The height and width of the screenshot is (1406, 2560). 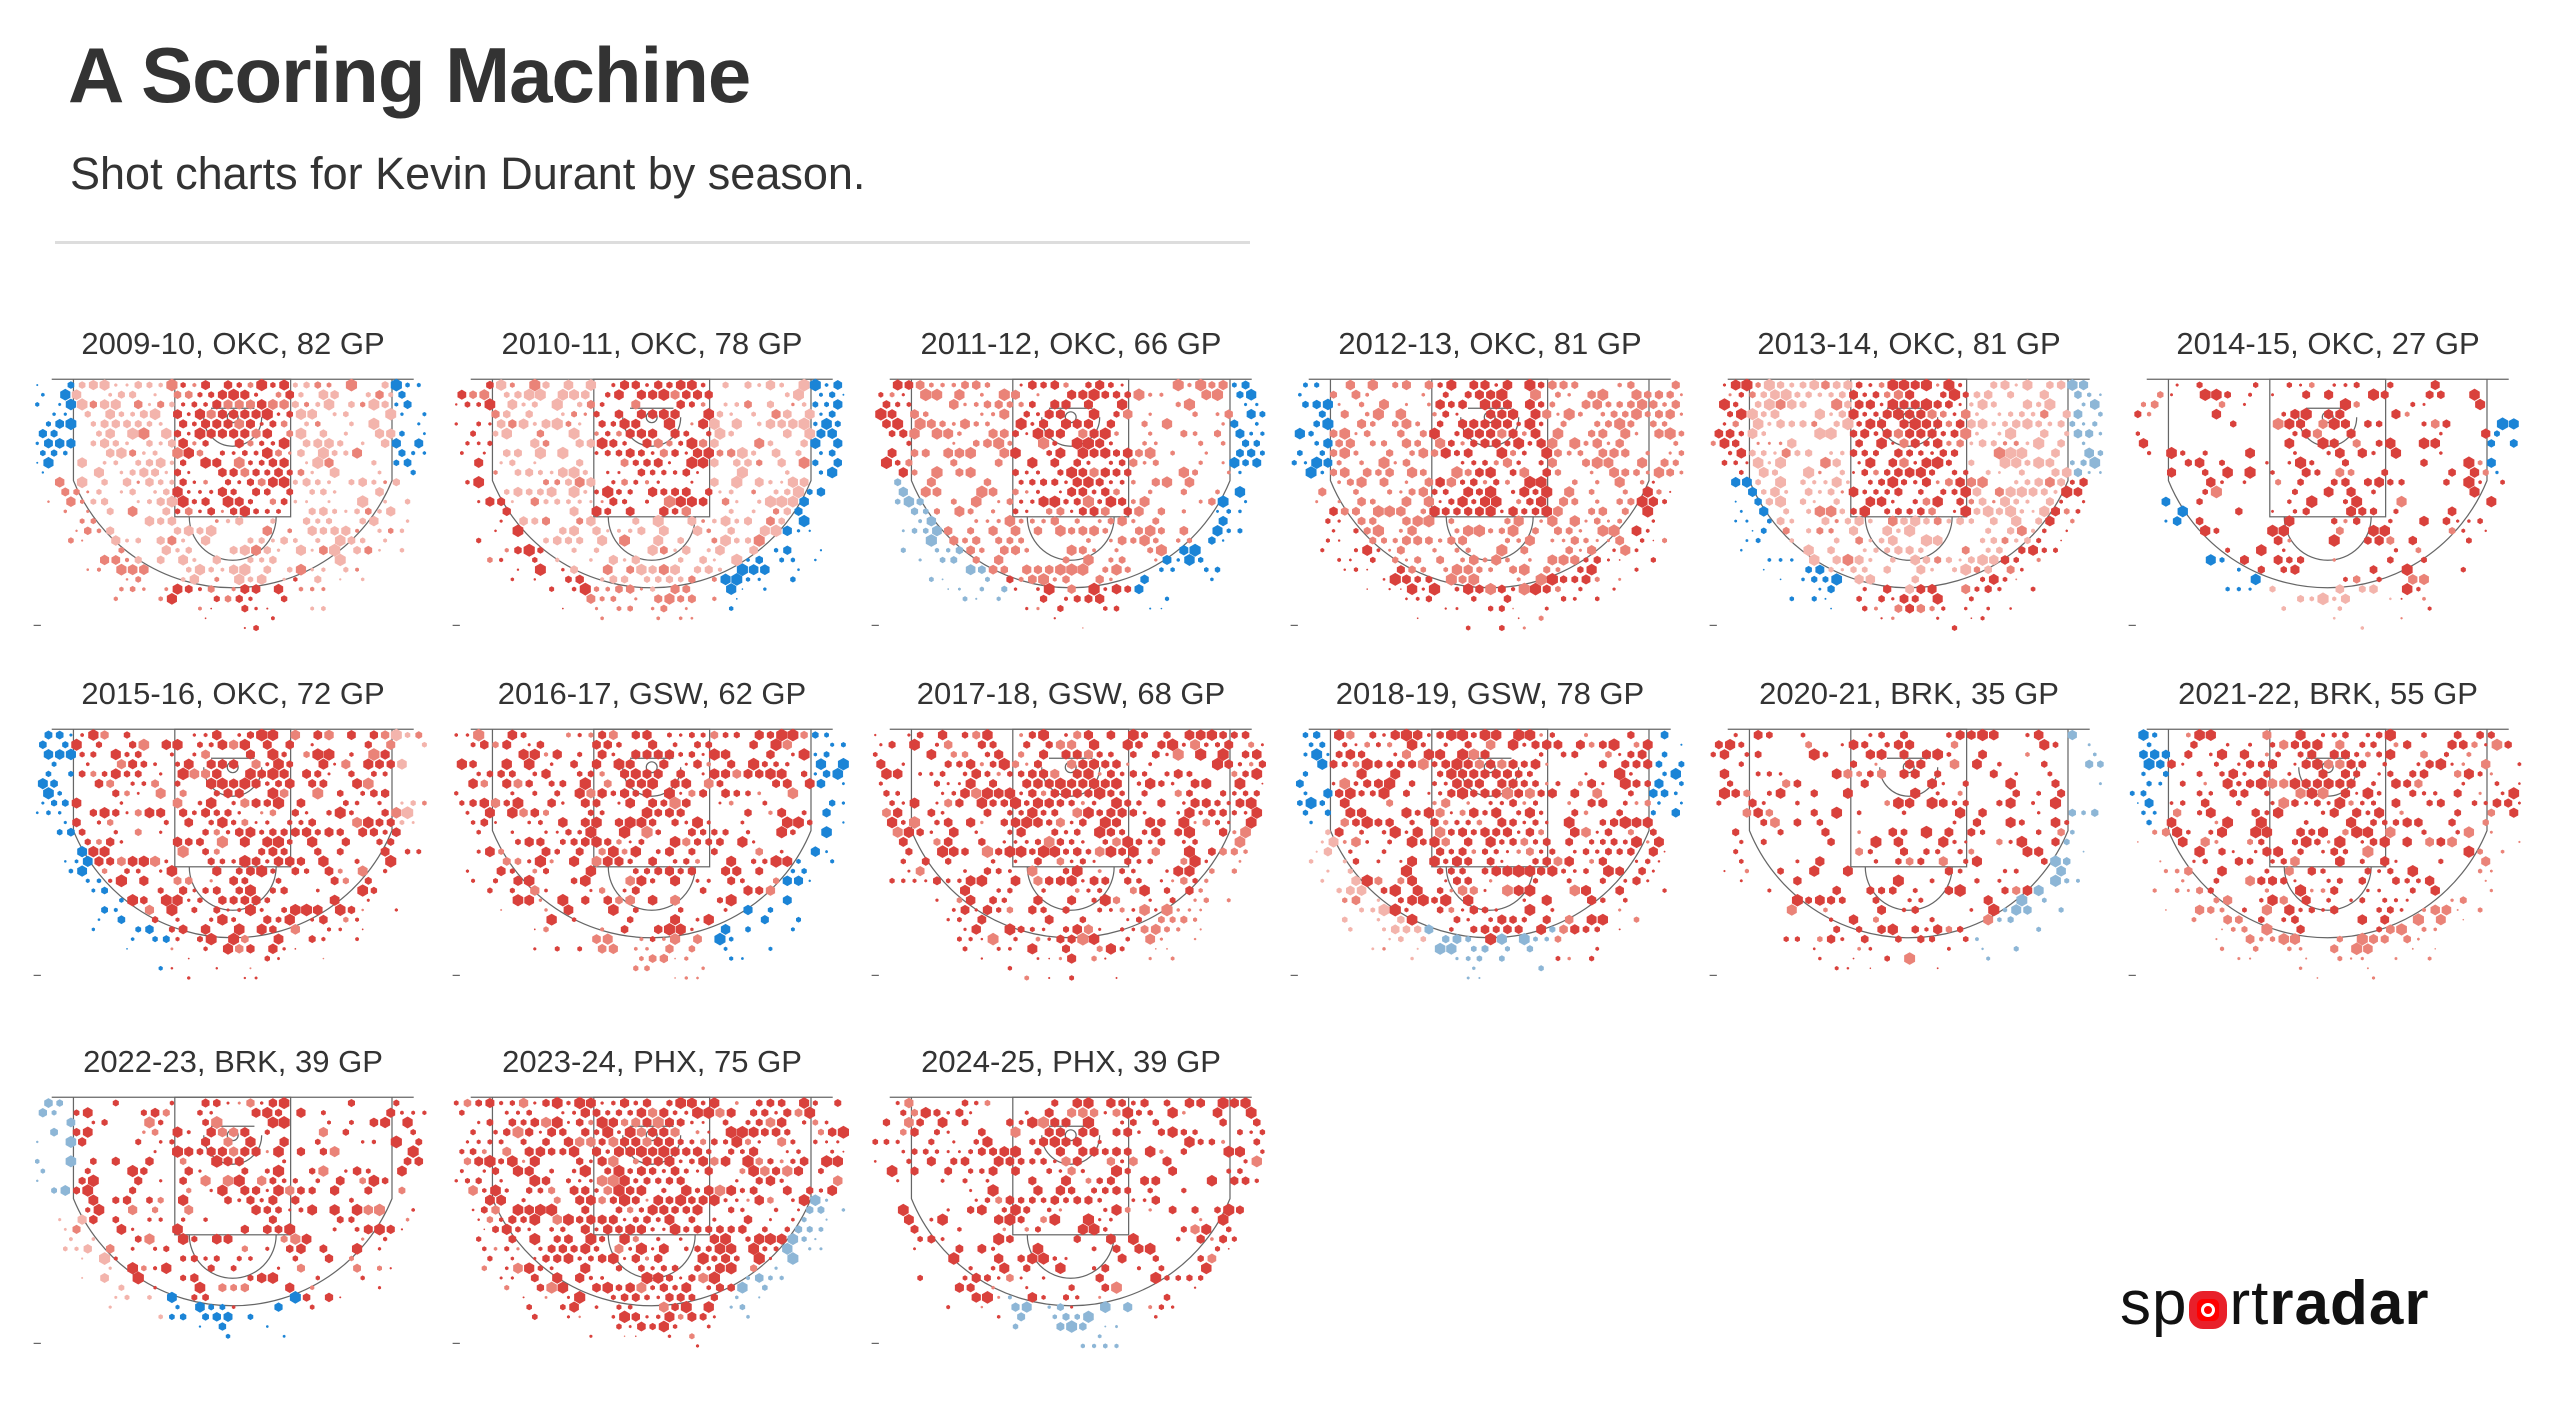 What do you see at coordinates (2328, 448) in the screenshot?
I see `paint-line` at bounding box center [2328, 448].